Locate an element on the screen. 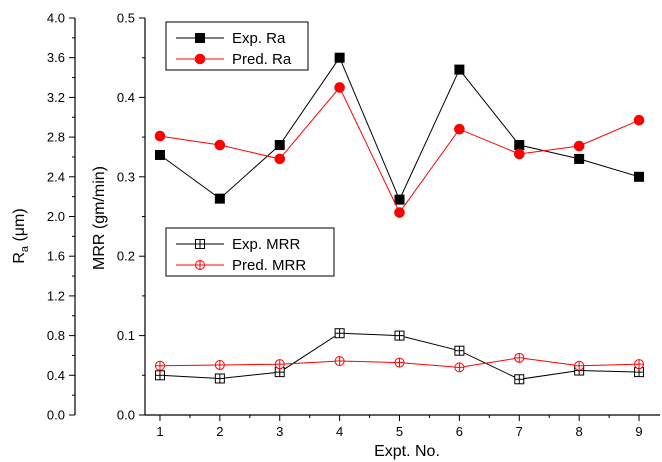 The width and height of the screenshot is (662, 462). x-tick-label: 4 is located at coordinates (339, 431).